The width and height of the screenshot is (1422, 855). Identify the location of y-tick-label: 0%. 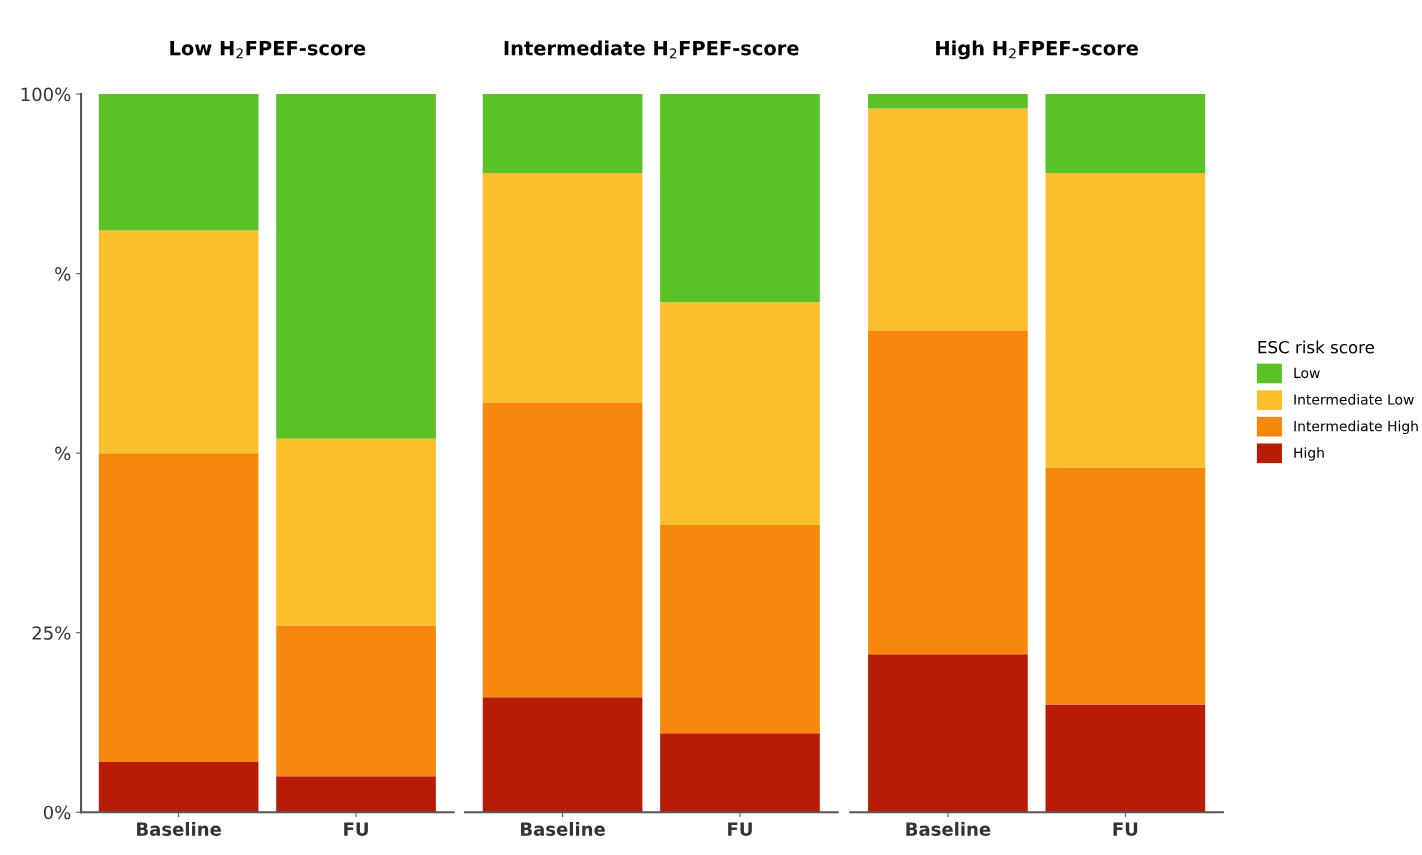
(57, 812).